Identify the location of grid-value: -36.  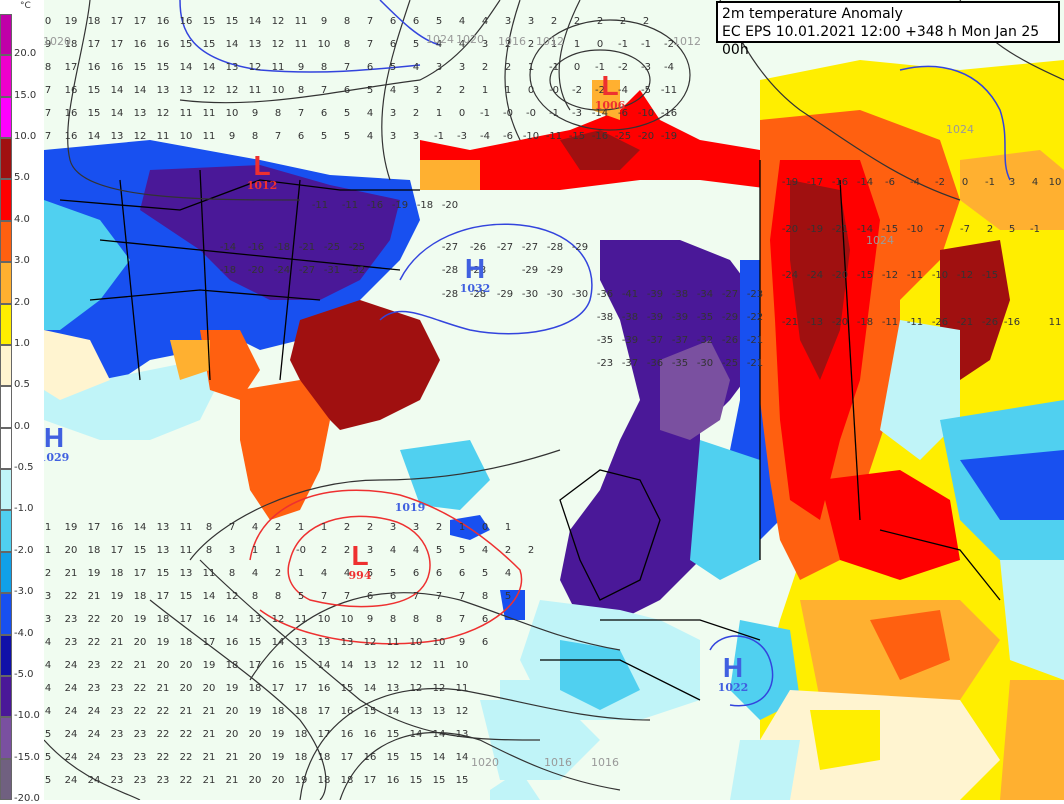
(605, 294).